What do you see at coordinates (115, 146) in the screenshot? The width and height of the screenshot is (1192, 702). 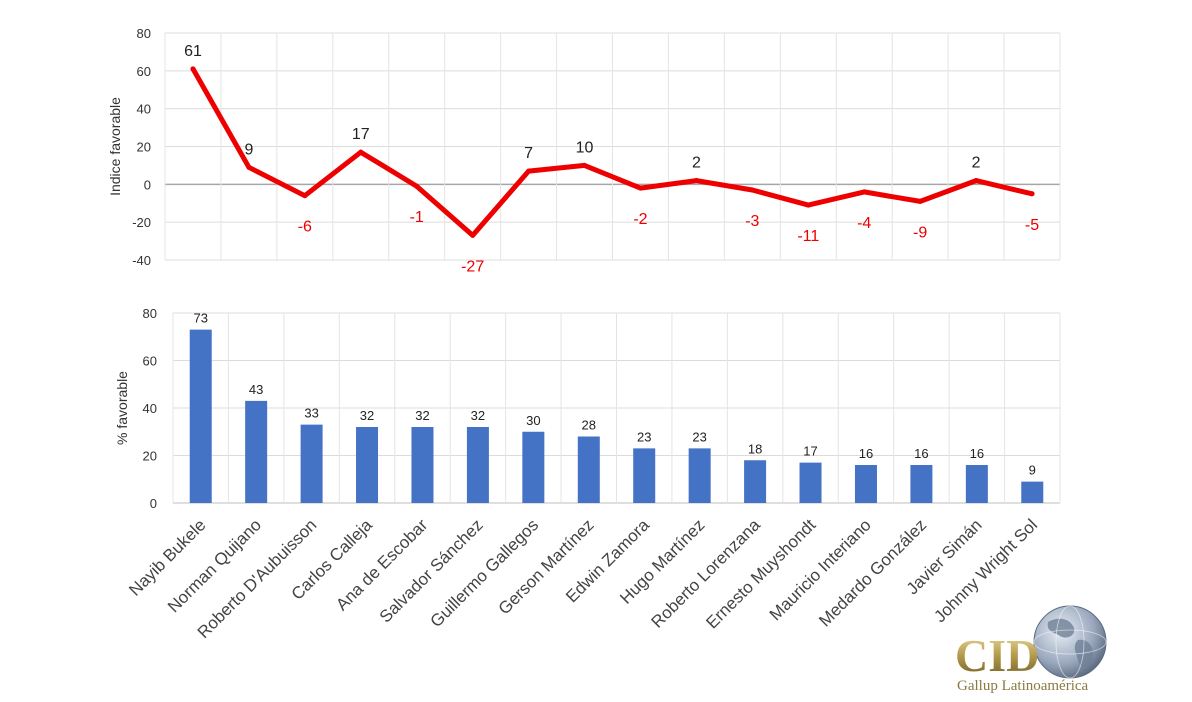 I see `line-y-axis-title: Indice favorable` at bounding box center [115, 146].